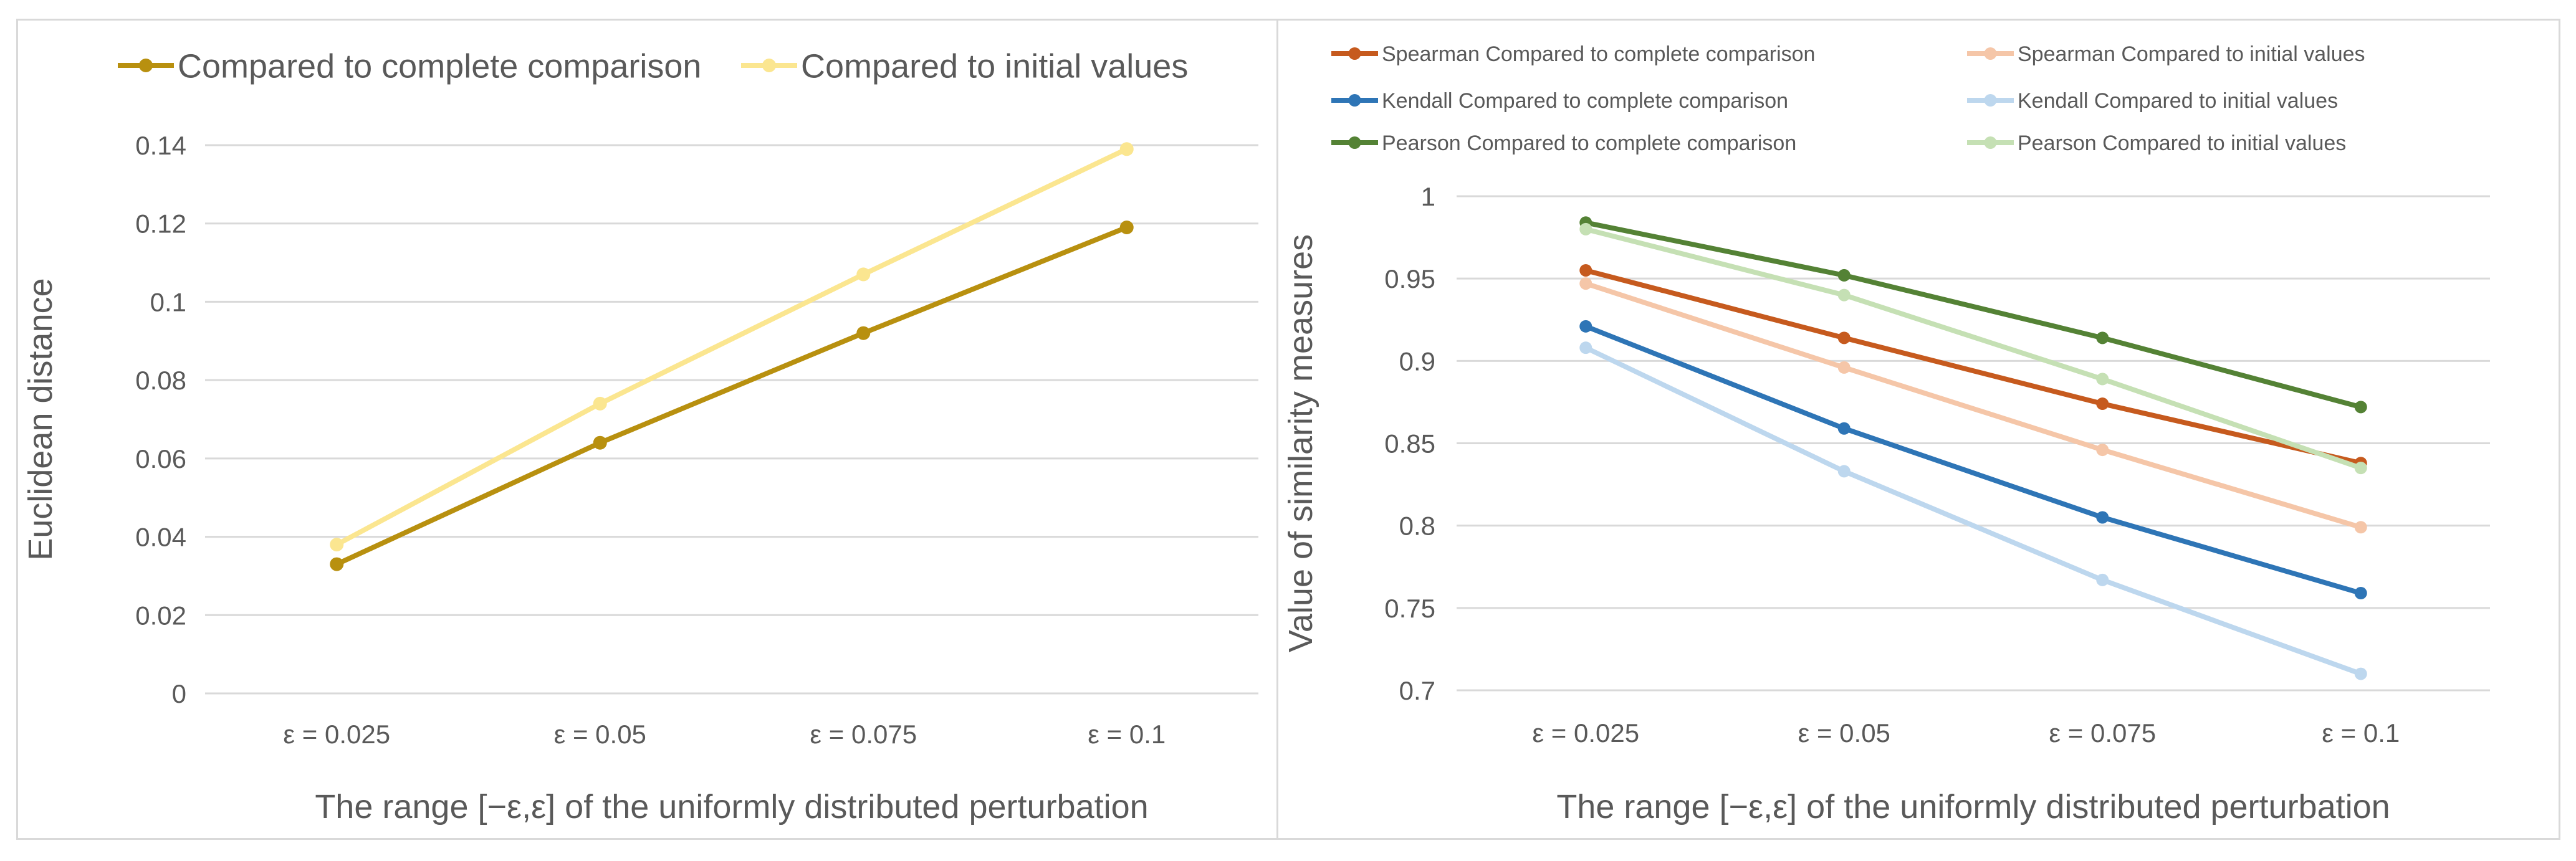  What do you see at coordinates (1300, 443) in the screenshot?
I see `y-axis-title: Value of similarity measures` at bounding box center [1300, 443].